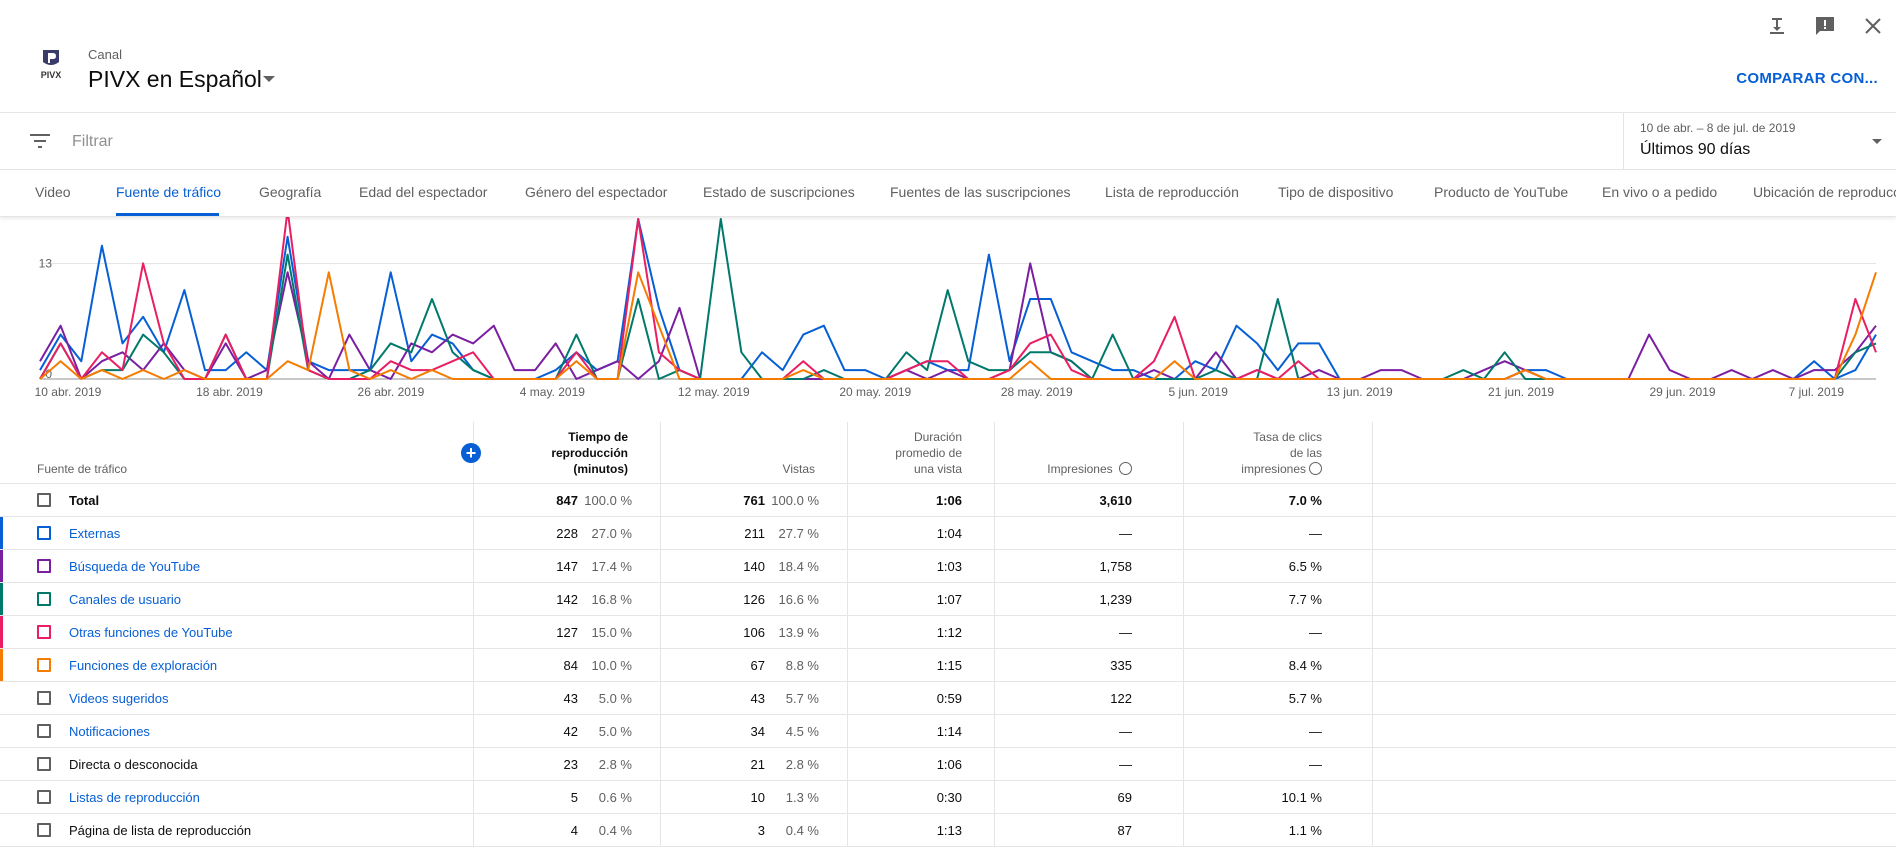 The width and height of the screenshot is (1896, 862). What do you see at coordinates (949, 632) in the screenshot?
I see `cell-avg-duration: 1:12` at bounding box center [949, 632].